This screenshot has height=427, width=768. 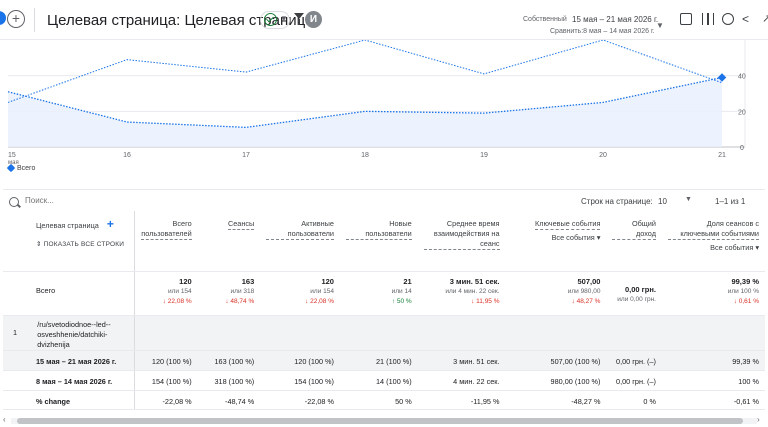 What do you see at coordinates (660, 25) in the screenshot?
I see `date-dropdown-icon: ▼` at bounding box center [660, 25].